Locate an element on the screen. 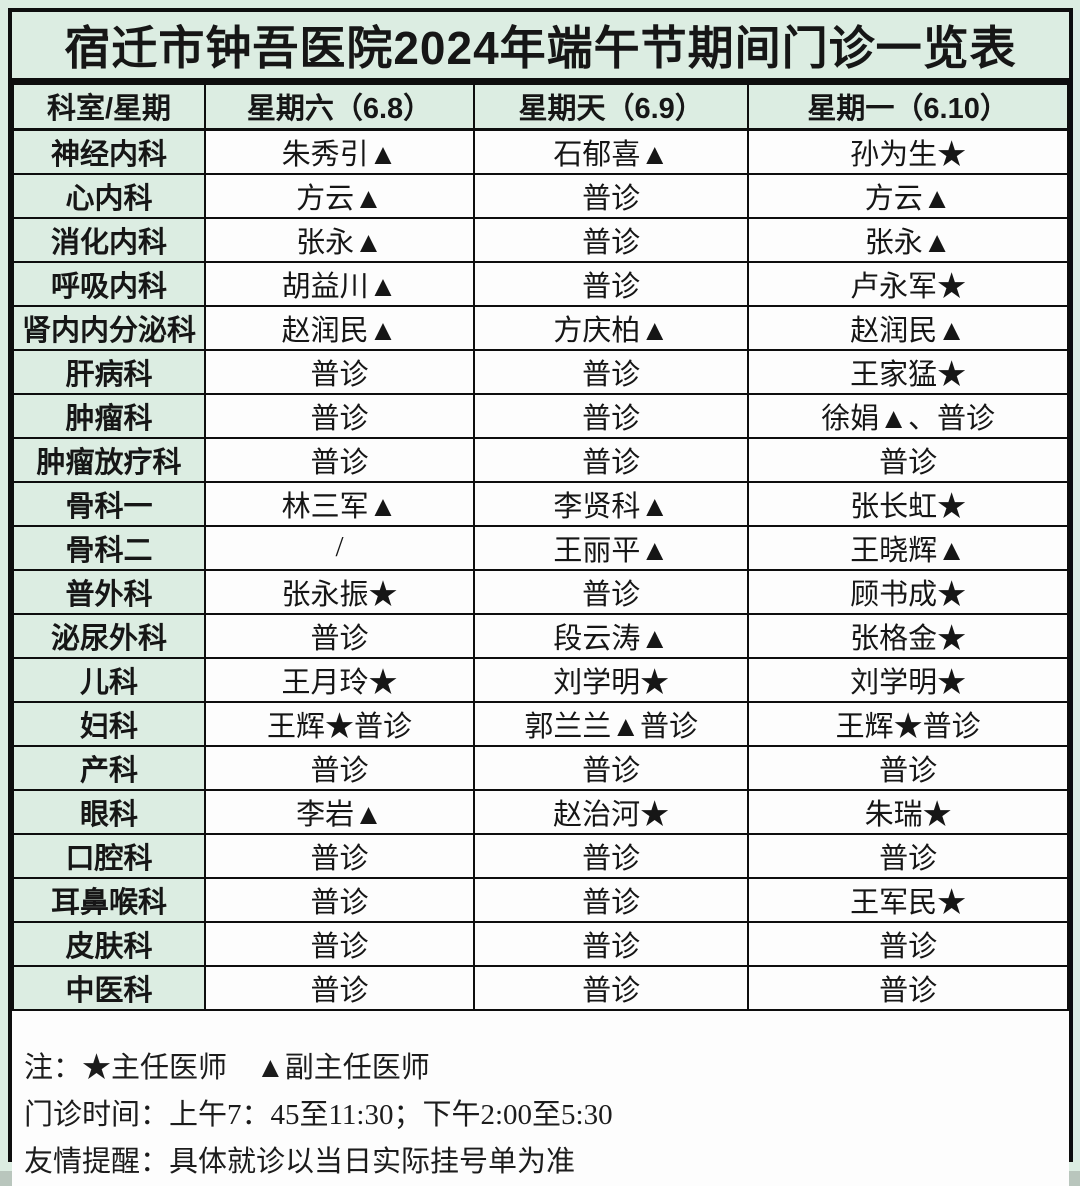  table-row: 神经内科 朱秀引▲ 石郁喜▲ 孙为生★ is located at coordinates (540, 151).